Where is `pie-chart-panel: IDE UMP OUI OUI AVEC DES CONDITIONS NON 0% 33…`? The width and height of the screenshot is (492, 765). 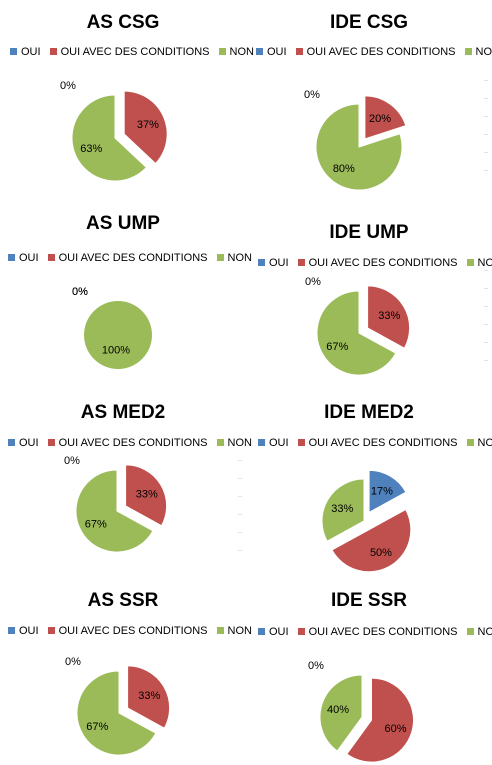
pie-chart-panel: IDE UMP OUI OUI AVEC DES CONDITIONS NON 0% 33… is located at coordinates (369, 285).